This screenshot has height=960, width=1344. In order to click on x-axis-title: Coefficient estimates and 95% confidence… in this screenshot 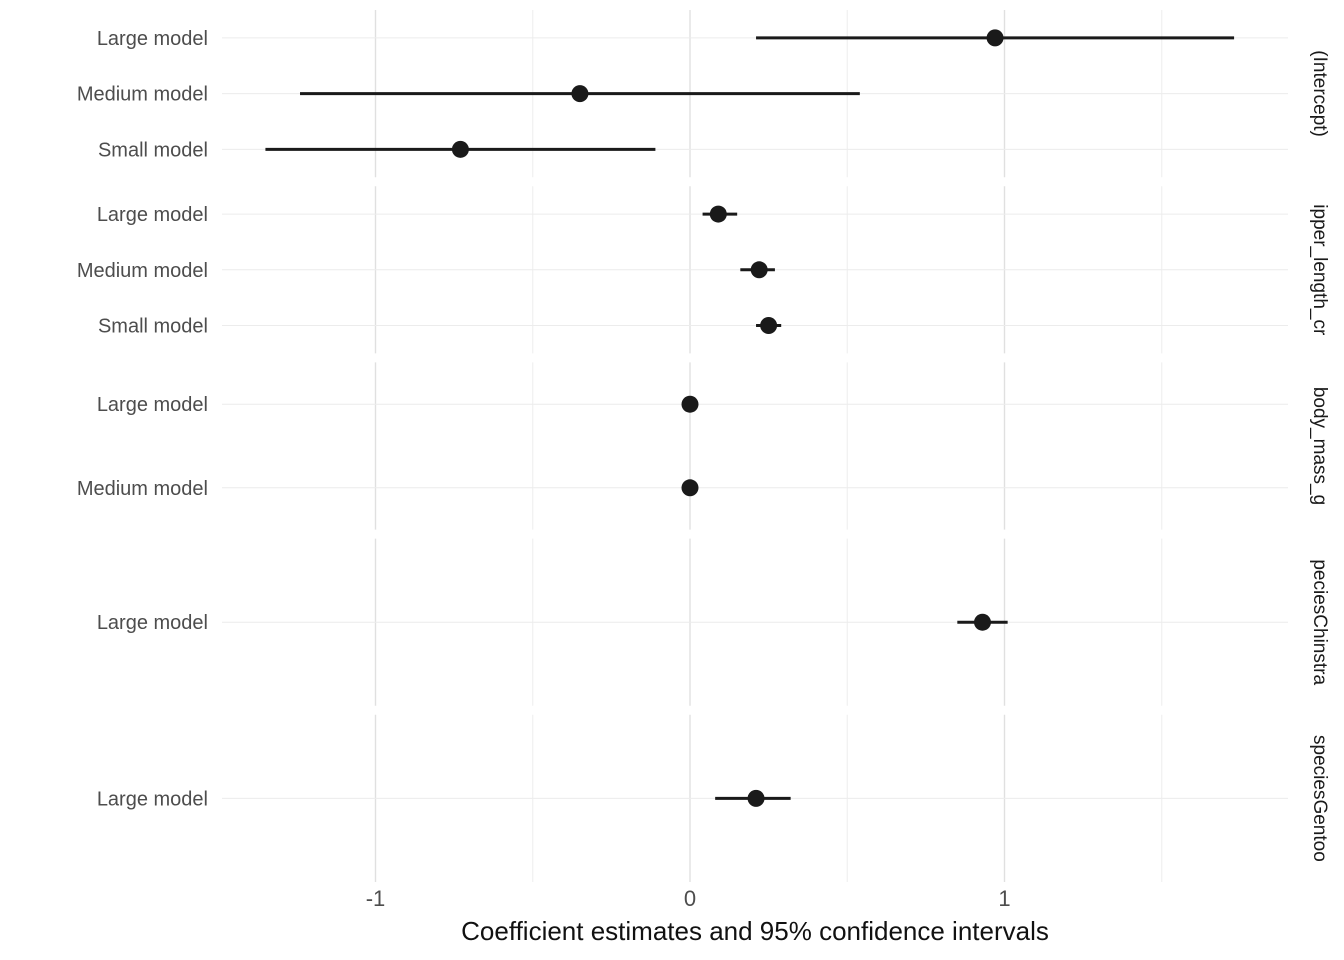, I will do `click(755, 931)`.